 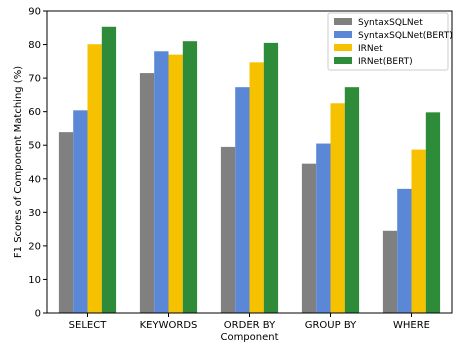 What do you see at coordinates (37, 163) in the screenshot?
I see `y-axis-ticks: 0 10 20 30 40 50 60 70 80 90` at bounding box center [37, 163].